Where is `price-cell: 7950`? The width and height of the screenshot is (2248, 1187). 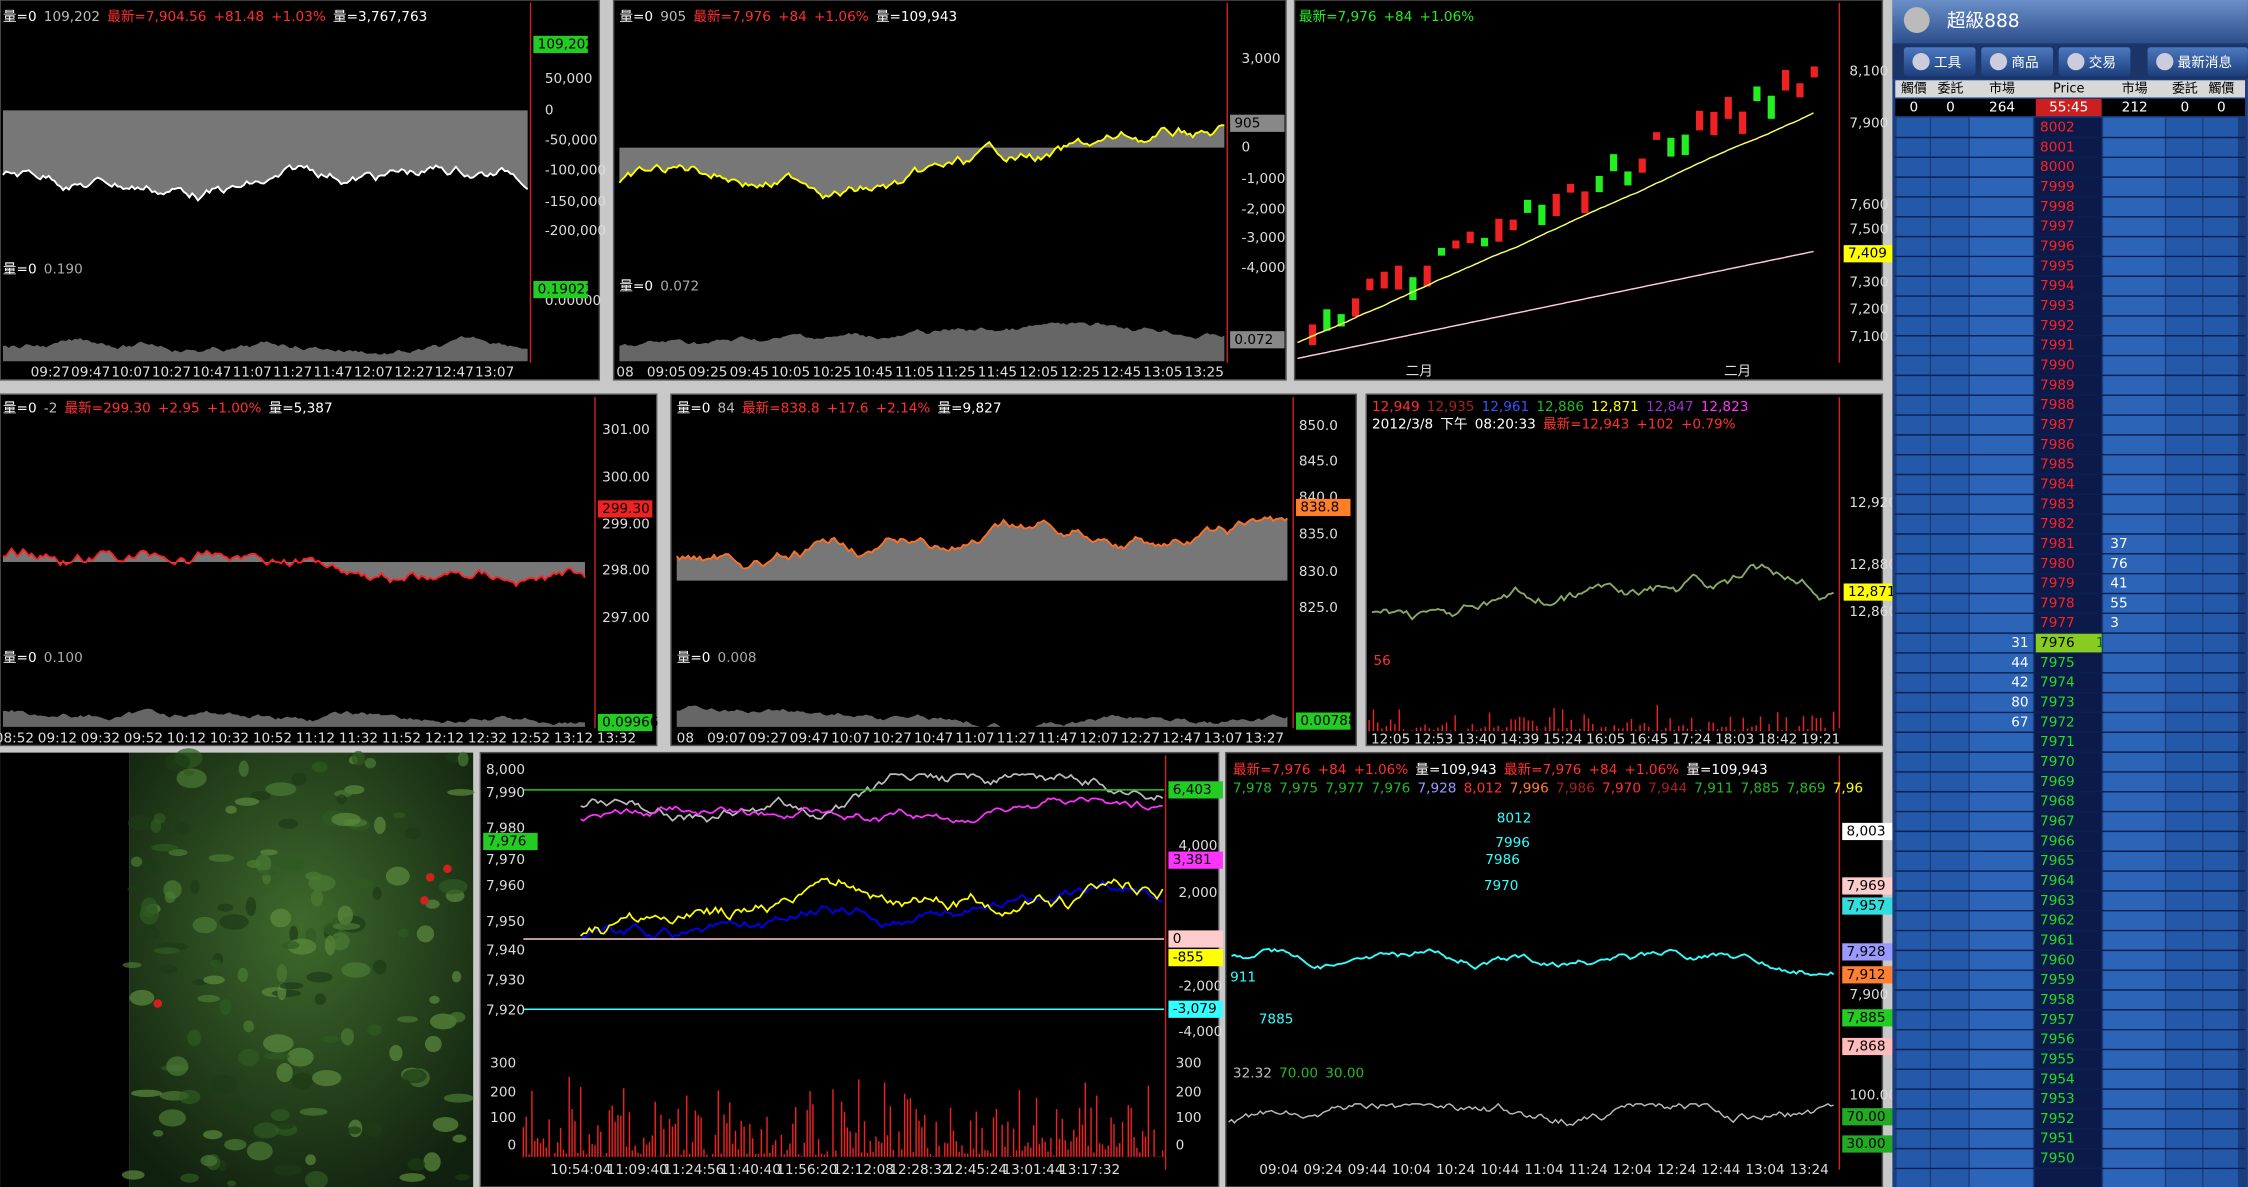
price-cell: 7950 is located at coordinates (2057, 1159).